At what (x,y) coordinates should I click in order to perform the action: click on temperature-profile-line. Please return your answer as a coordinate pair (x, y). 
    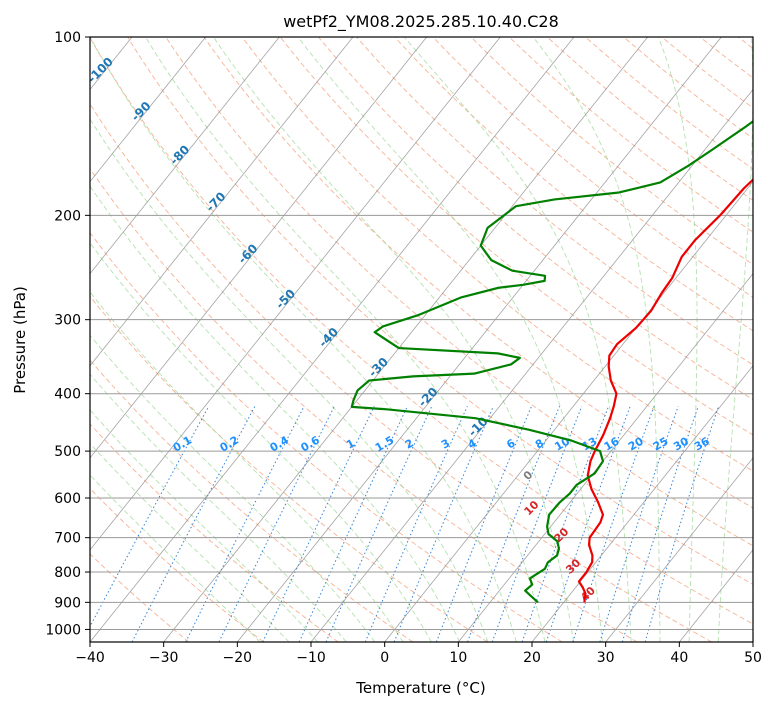
    Looking at the image, I should click on (665, 390).